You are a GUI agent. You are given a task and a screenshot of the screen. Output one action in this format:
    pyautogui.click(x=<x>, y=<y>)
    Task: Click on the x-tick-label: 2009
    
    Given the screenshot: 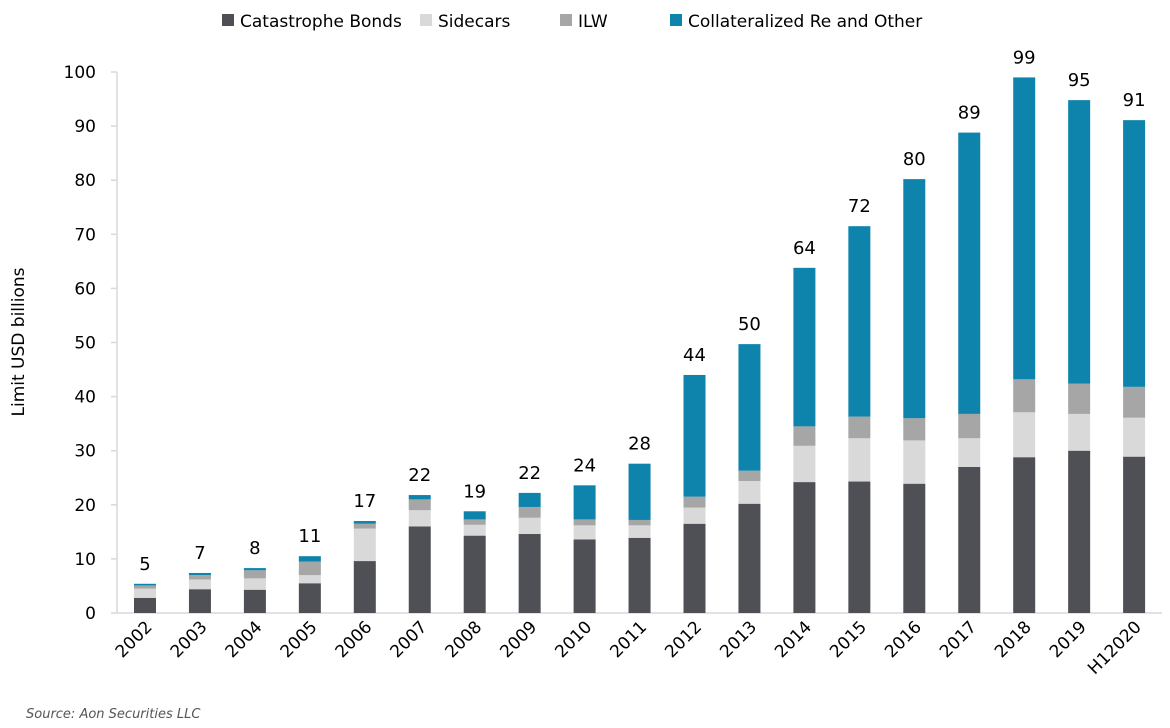 What is the action you would take?
    pyautogui.click(x=518, y=639)
    